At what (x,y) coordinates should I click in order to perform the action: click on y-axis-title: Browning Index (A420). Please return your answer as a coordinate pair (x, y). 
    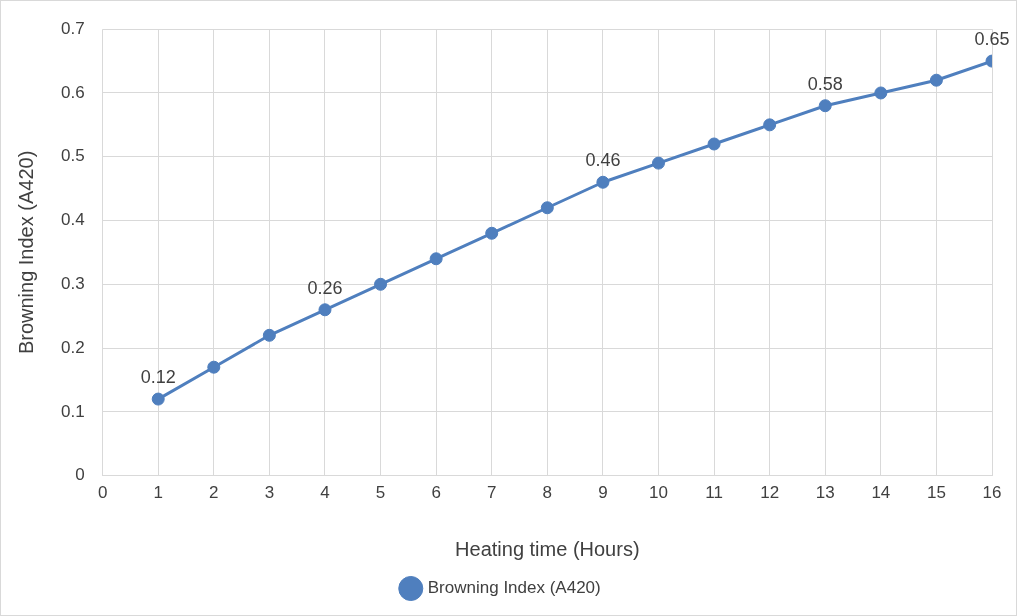
    Looking at the image, I should click on (25, 252).